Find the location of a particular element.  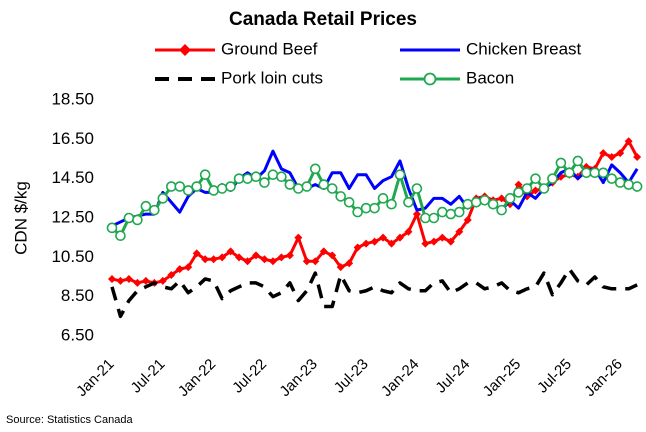

y-tick-label: 16.50 is located at coordinates (72, 138).